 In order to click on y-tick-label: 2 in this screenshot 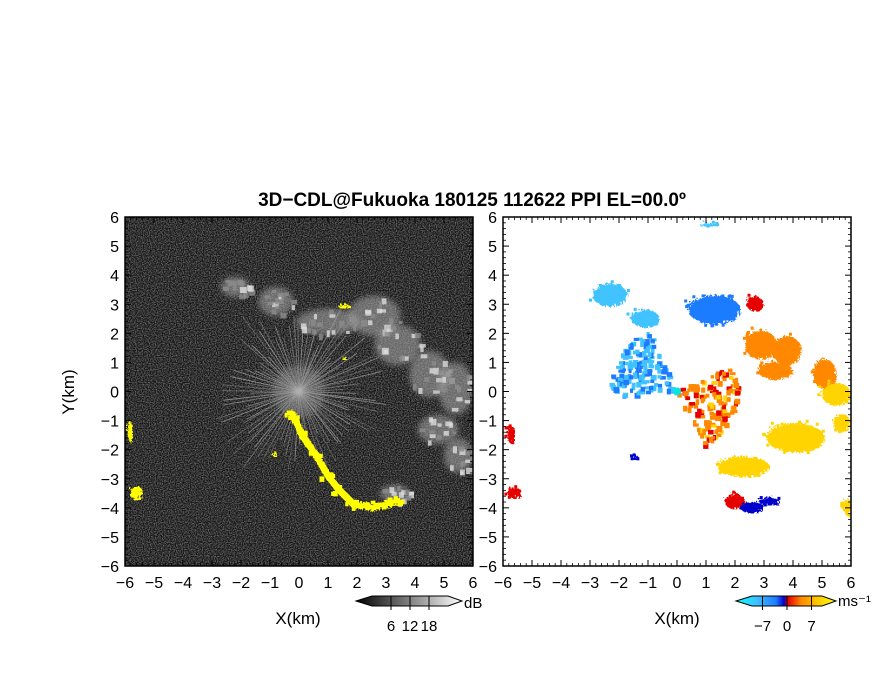, I will do `click(114, 334)`.